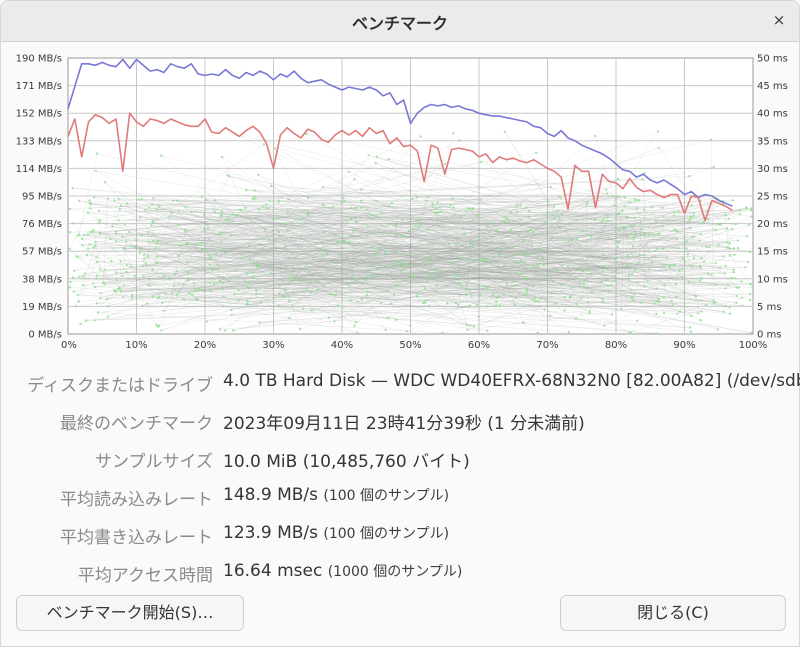 The image size is (800, 647). What do you see at coordinates (673, 613) in the screenshot?
I see `close-button: 閉じる(C)` at bounding box center [673, 613].